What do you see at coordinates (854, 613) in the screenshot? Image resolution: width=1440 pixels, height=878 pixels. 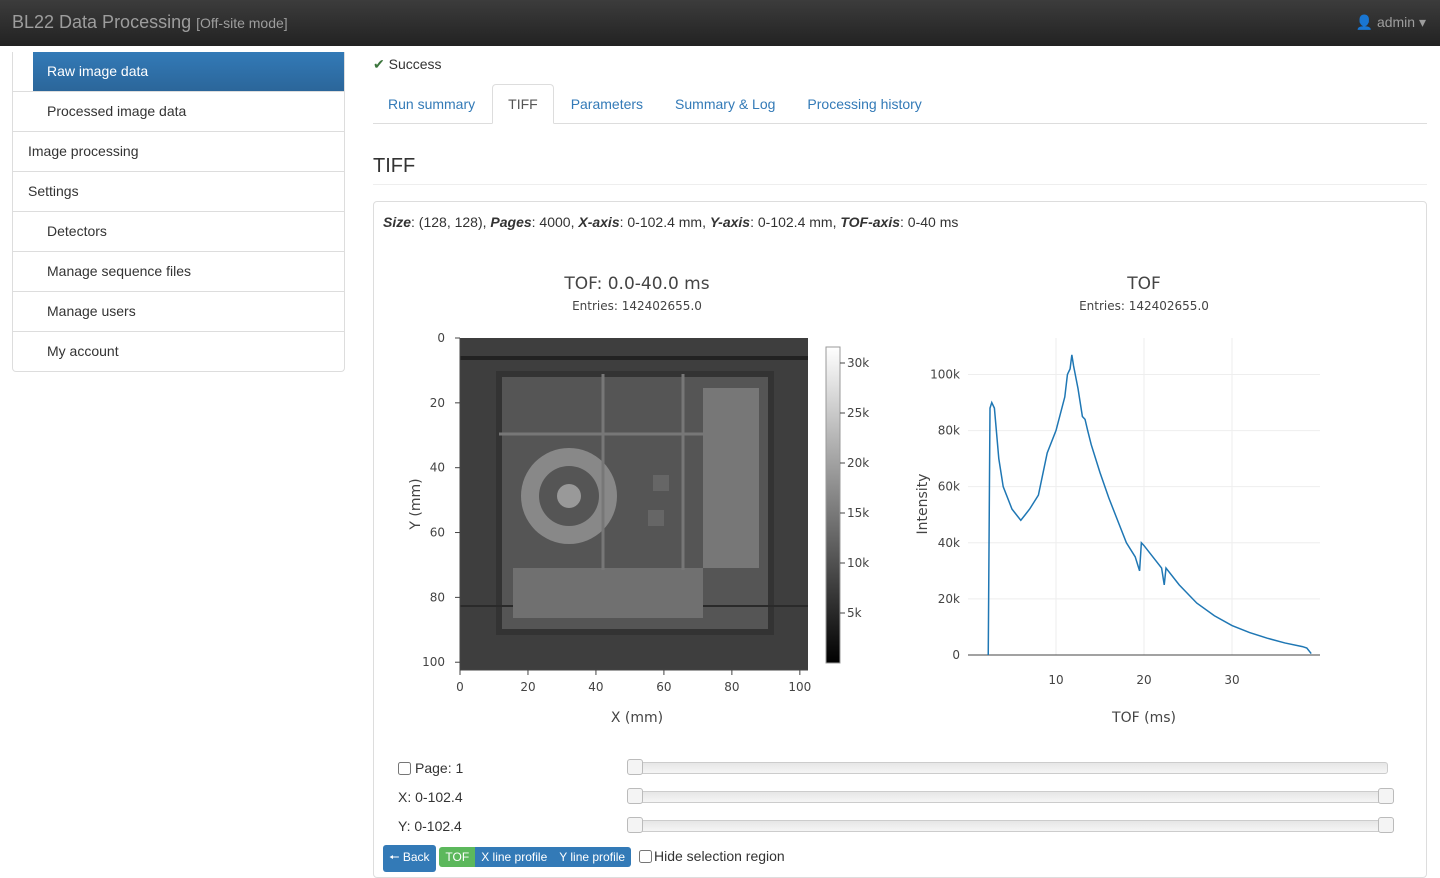 I see `colorbar-tick-label: 5k` at bounding box center [854, 613].